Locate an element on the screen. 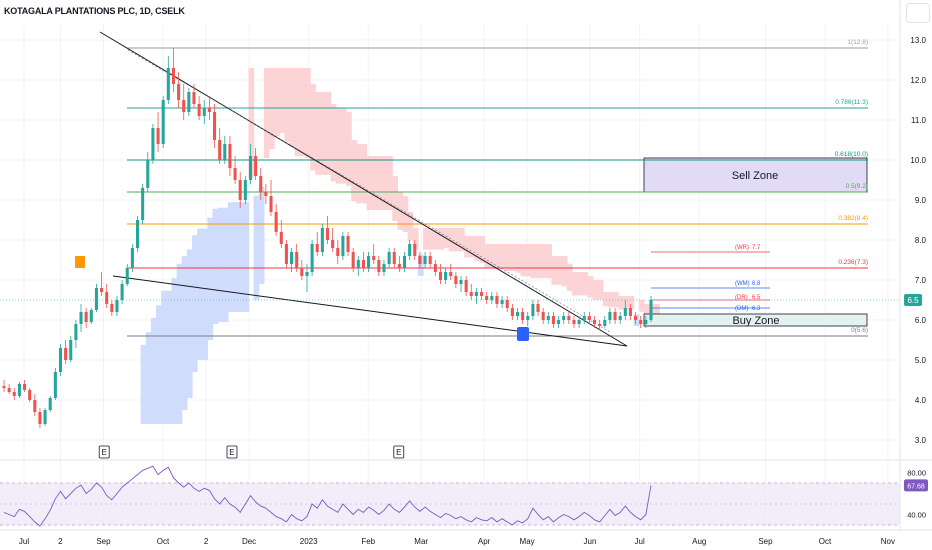 This screenshot has height=550, width=932. time-tick-label: Sep is located at coordinates (765, 541).